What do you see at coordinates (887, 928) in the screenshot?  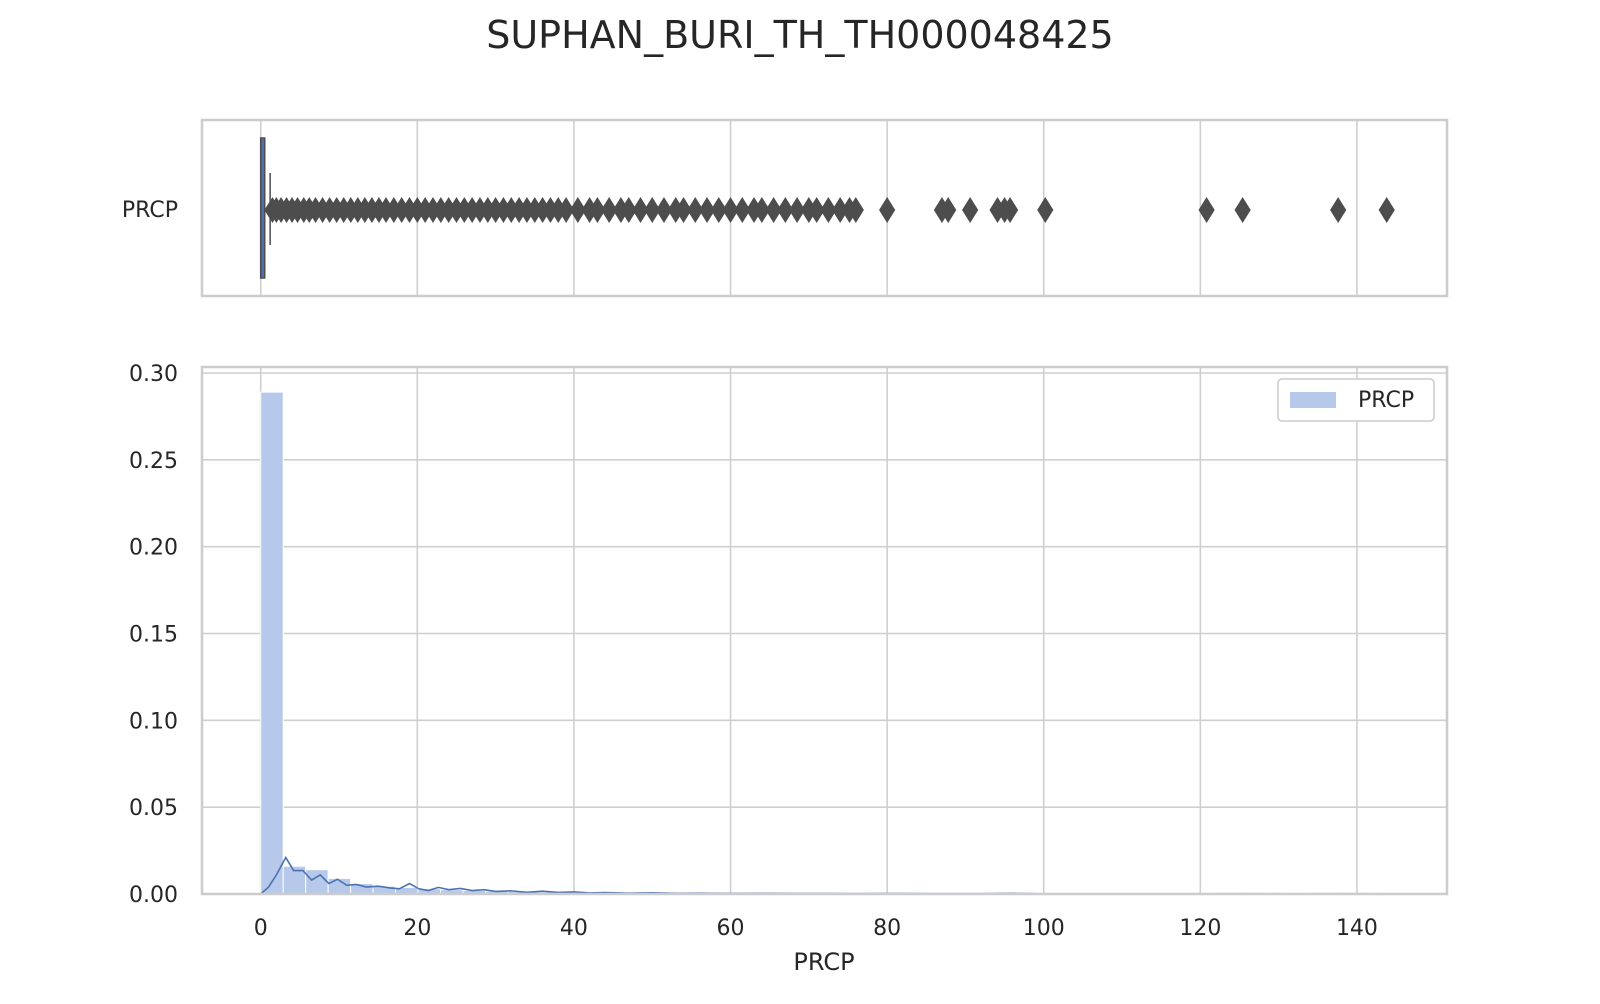 I see `x-tick-label: 80` at bounding box center [887, 928].